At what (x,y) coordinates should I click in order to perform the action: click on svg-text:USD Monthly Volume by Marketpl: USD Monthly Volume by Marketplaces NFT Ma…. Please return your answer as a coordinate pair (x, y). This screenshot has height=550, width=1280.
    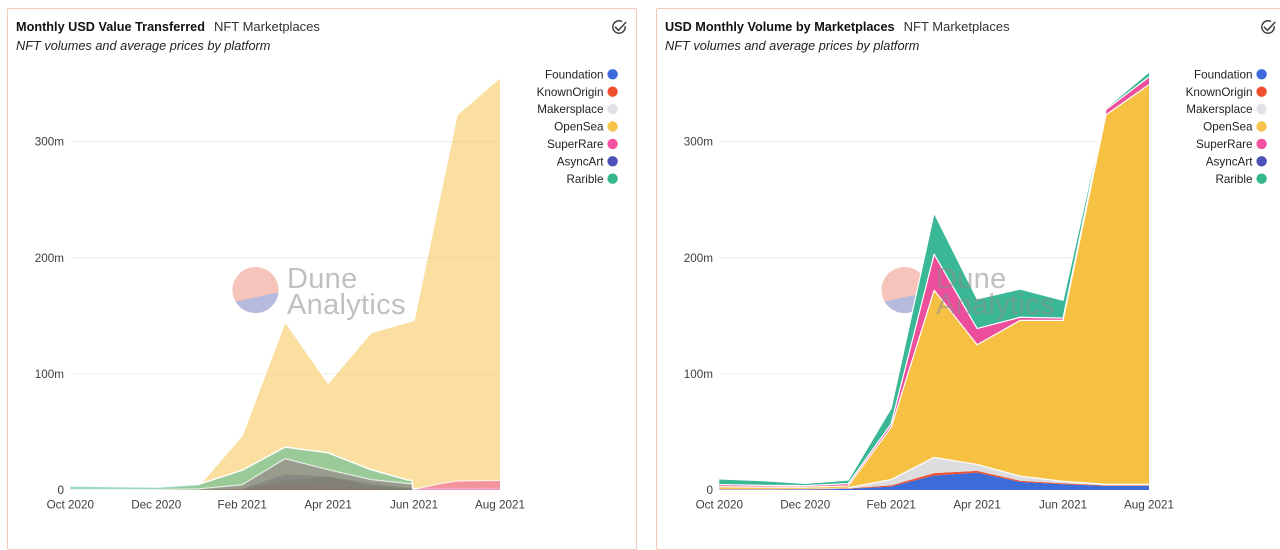
    Looking at the image, I should click on (837, 26).